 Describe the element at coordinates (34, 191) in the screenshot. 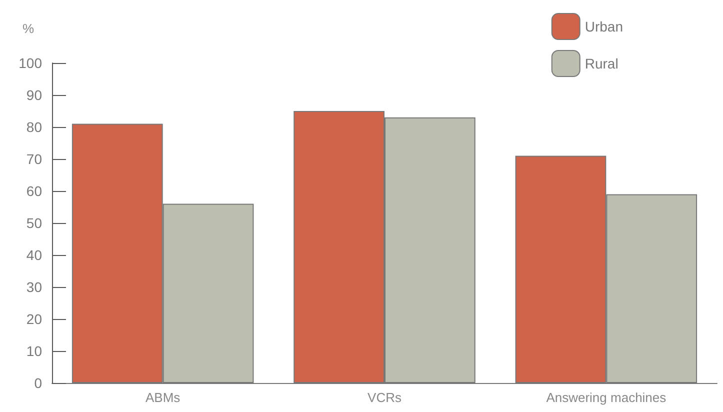

I see `y-tick-label: 60` at that location.